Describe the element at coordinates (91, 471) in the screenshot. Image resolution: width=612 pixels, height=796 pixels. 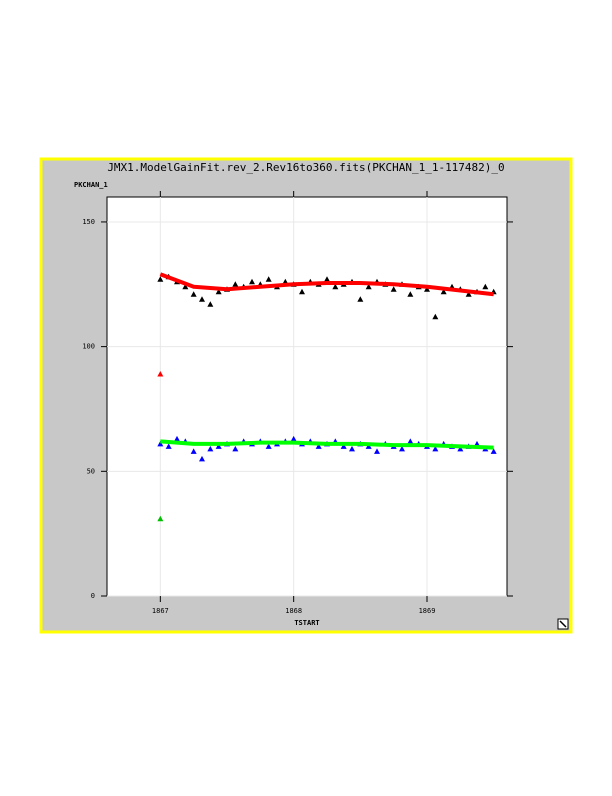
I see `y-tick-label: 50` at that location.